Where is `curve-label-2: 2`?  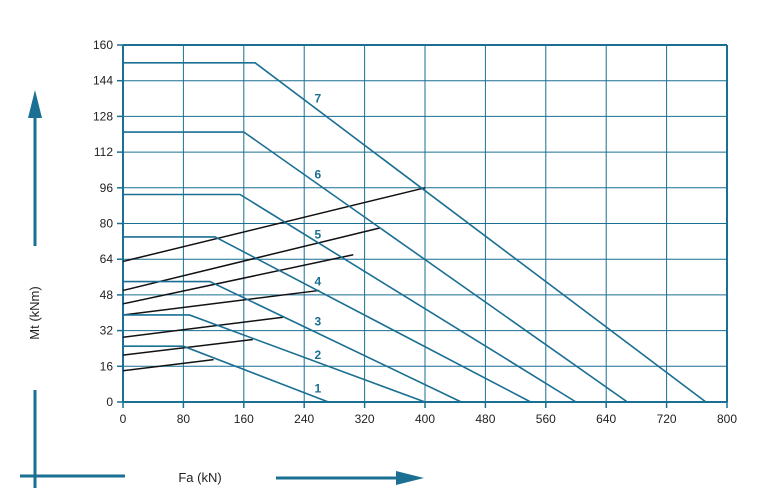 curve-label-2: 2 is located at coordinates (317, 355).